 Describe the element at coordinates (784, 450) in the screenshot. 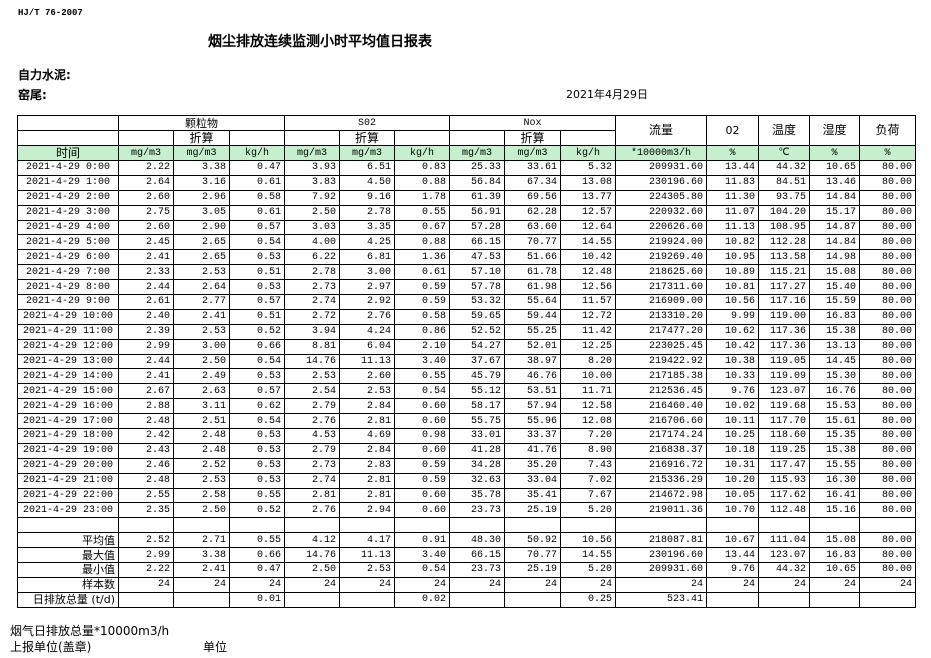

I see `value-cell: 119.25` at that location.